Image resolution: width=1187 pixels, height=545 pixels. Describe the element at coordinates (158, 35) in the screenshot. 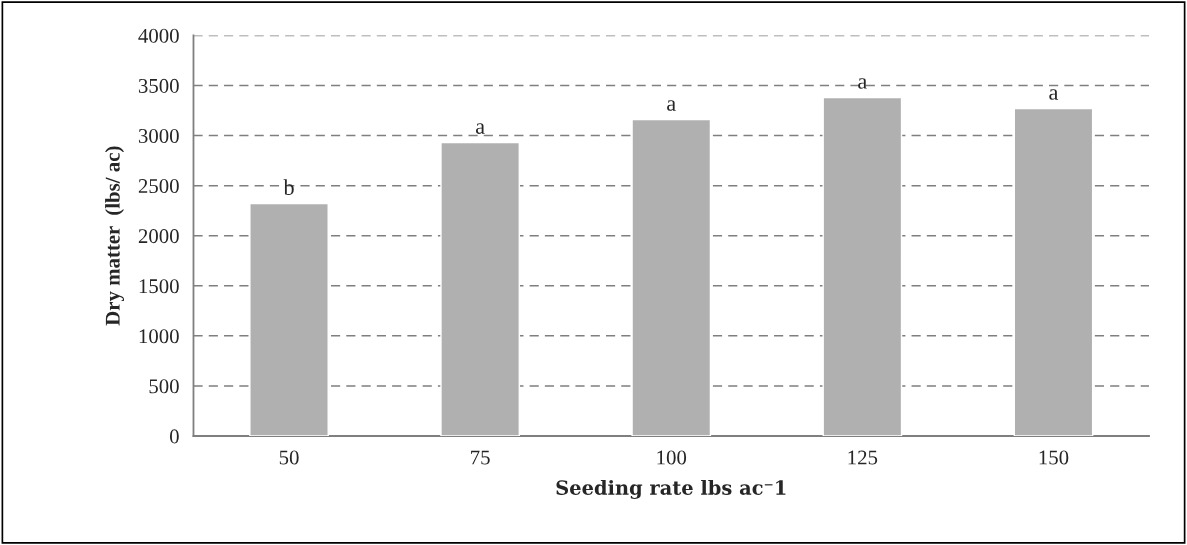

I see `y-tick-label: 4000` at that location.